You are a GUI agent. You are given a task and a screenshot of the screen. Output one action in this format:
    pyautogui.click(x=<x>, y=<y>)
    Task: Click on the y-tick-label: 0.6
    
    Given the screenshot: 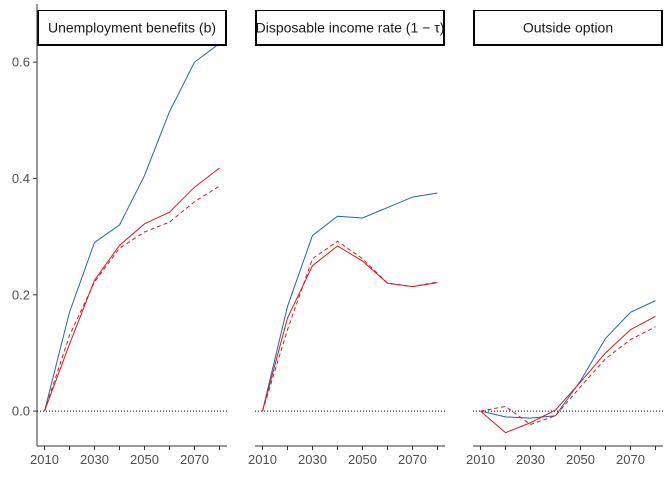 What is the action you would take?
    pyautogui.click(x=21, y=62)
    